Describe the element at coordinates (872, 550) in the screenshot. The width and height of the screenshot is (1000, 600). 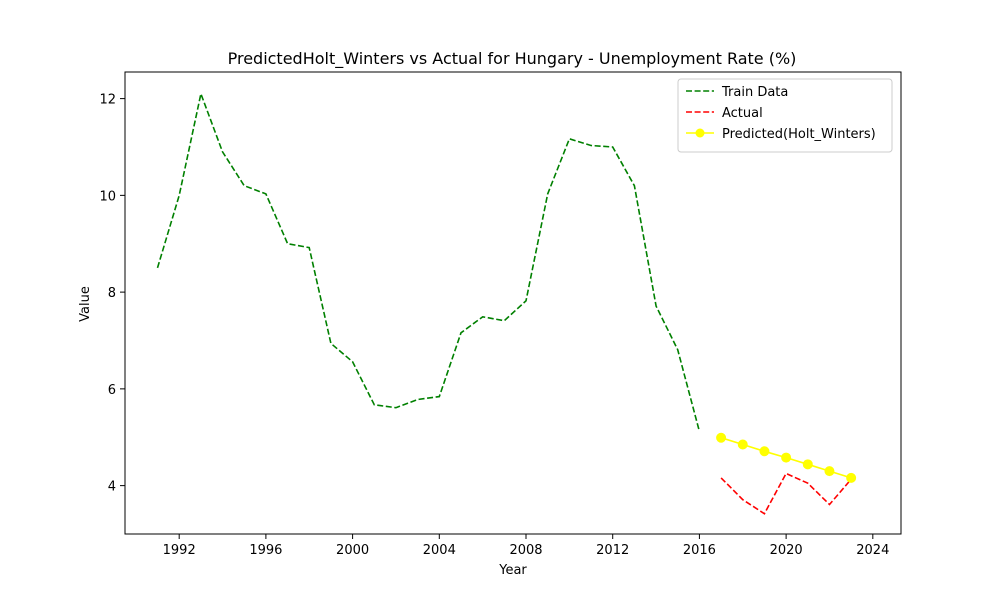
I see `x-tick-label: 2024` at that location.